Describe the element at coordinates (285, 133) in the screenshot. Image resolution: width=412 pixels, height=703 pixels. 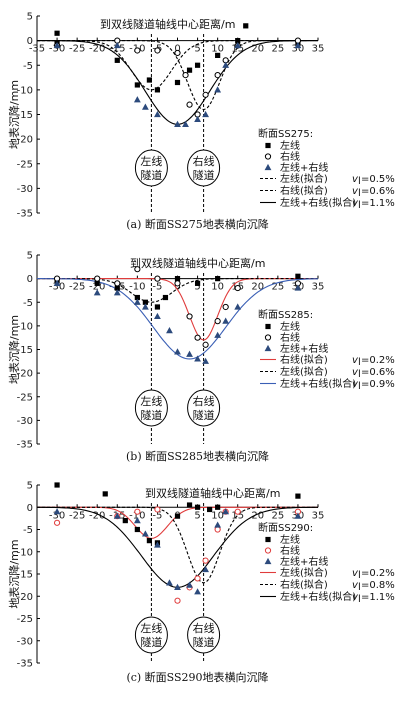
I see `legend-title: 断面SS275:` at that location.